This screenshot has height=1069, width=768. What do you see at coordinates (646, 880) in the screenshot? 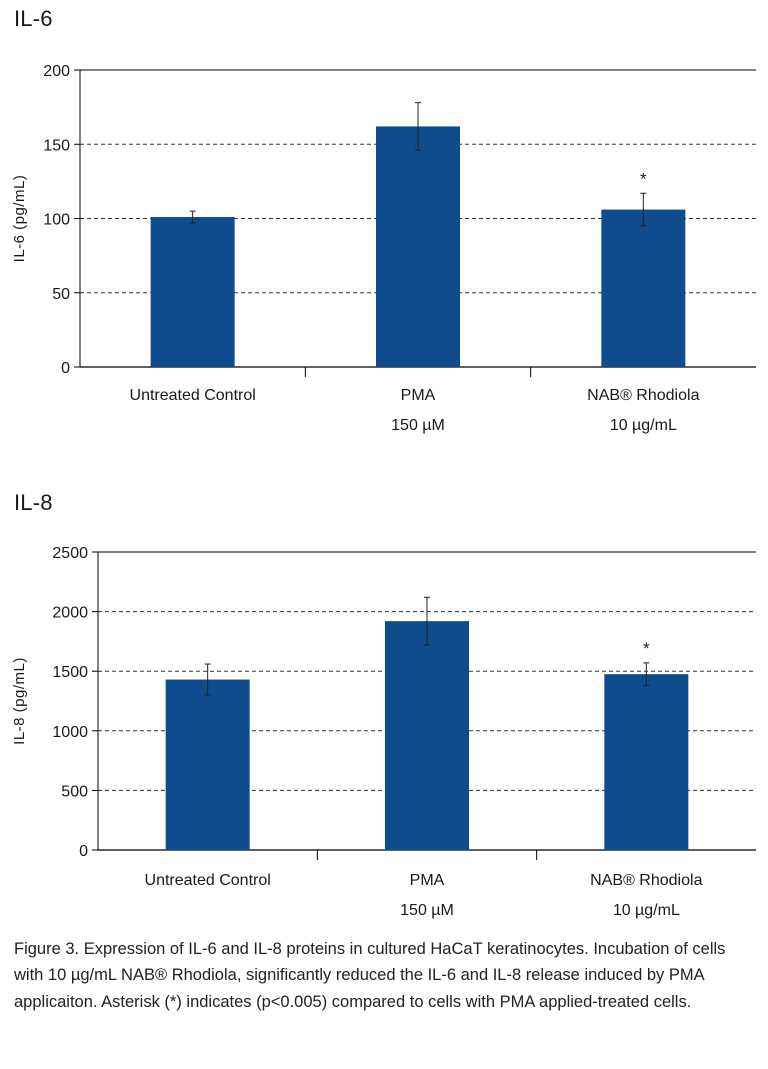
I see `il8-category-label: NAB® Rhodiola` at bounding box center [646, 880].